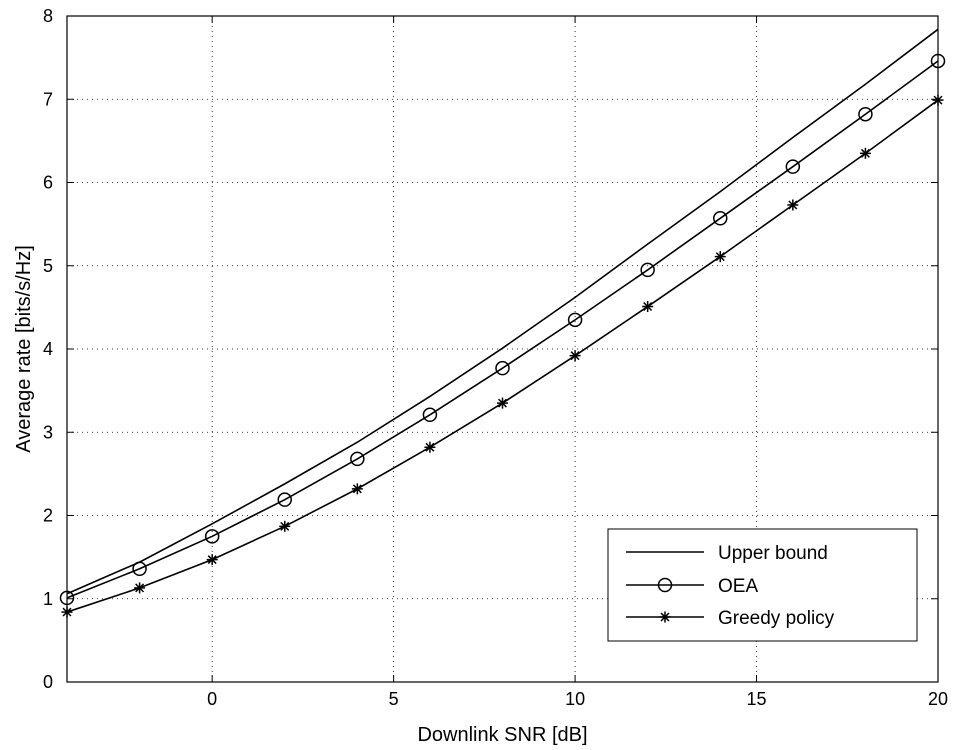  Describe the element at coordinates (48, 516) in the screenshot. I see `y-tick-label: 2` at that location.